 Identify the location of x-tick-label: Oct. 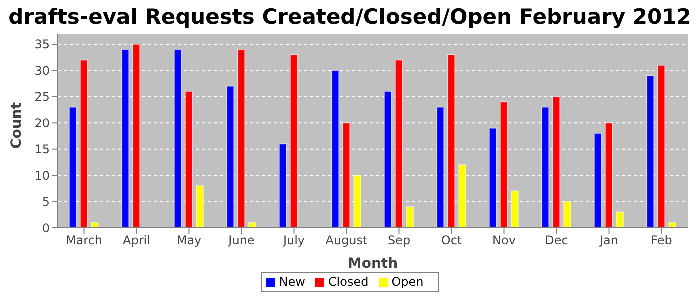
(451, 241).